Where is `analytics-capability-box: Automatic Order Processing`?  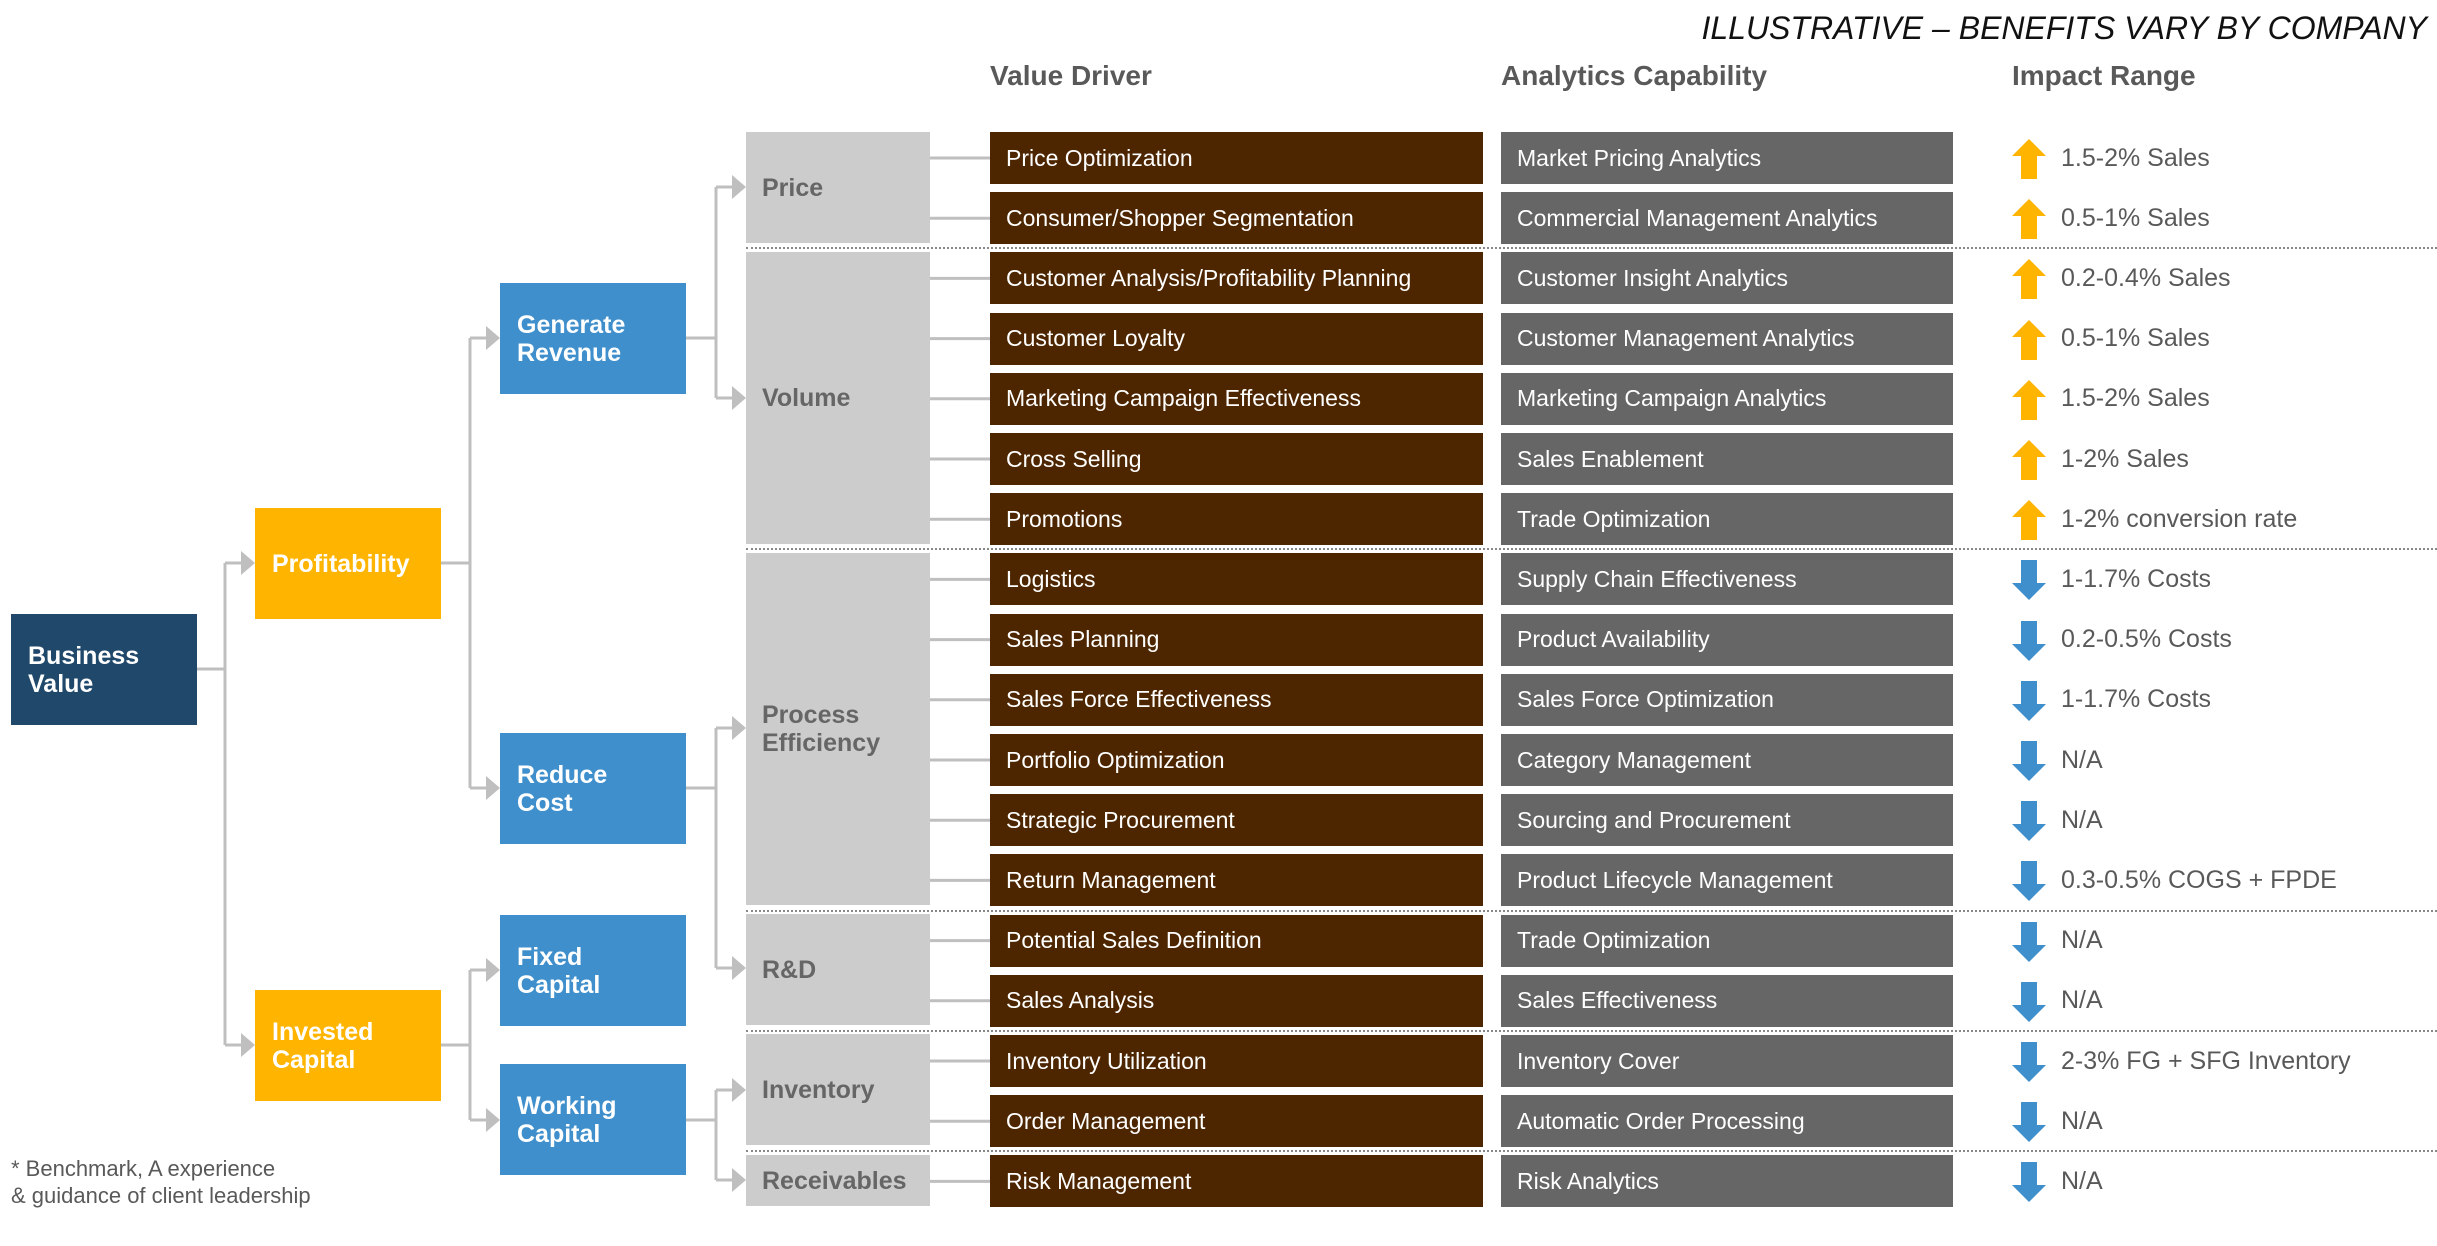
analytics-capability-box: Automatic Order Processing is located at coordinates (1727, 1121).